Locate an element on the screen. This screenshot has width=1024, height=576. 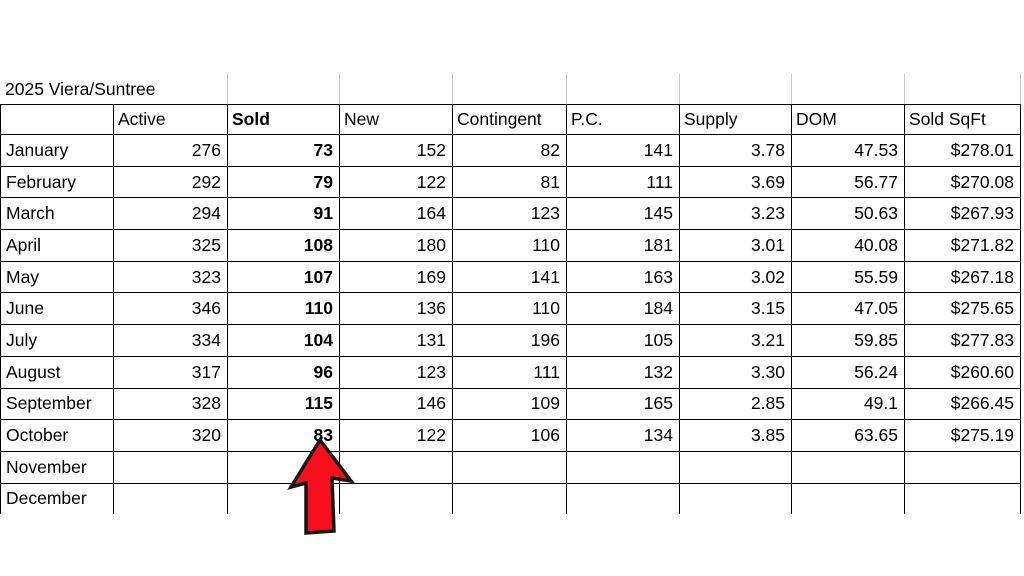
cell-month: November is located at coordinates (57, 467).